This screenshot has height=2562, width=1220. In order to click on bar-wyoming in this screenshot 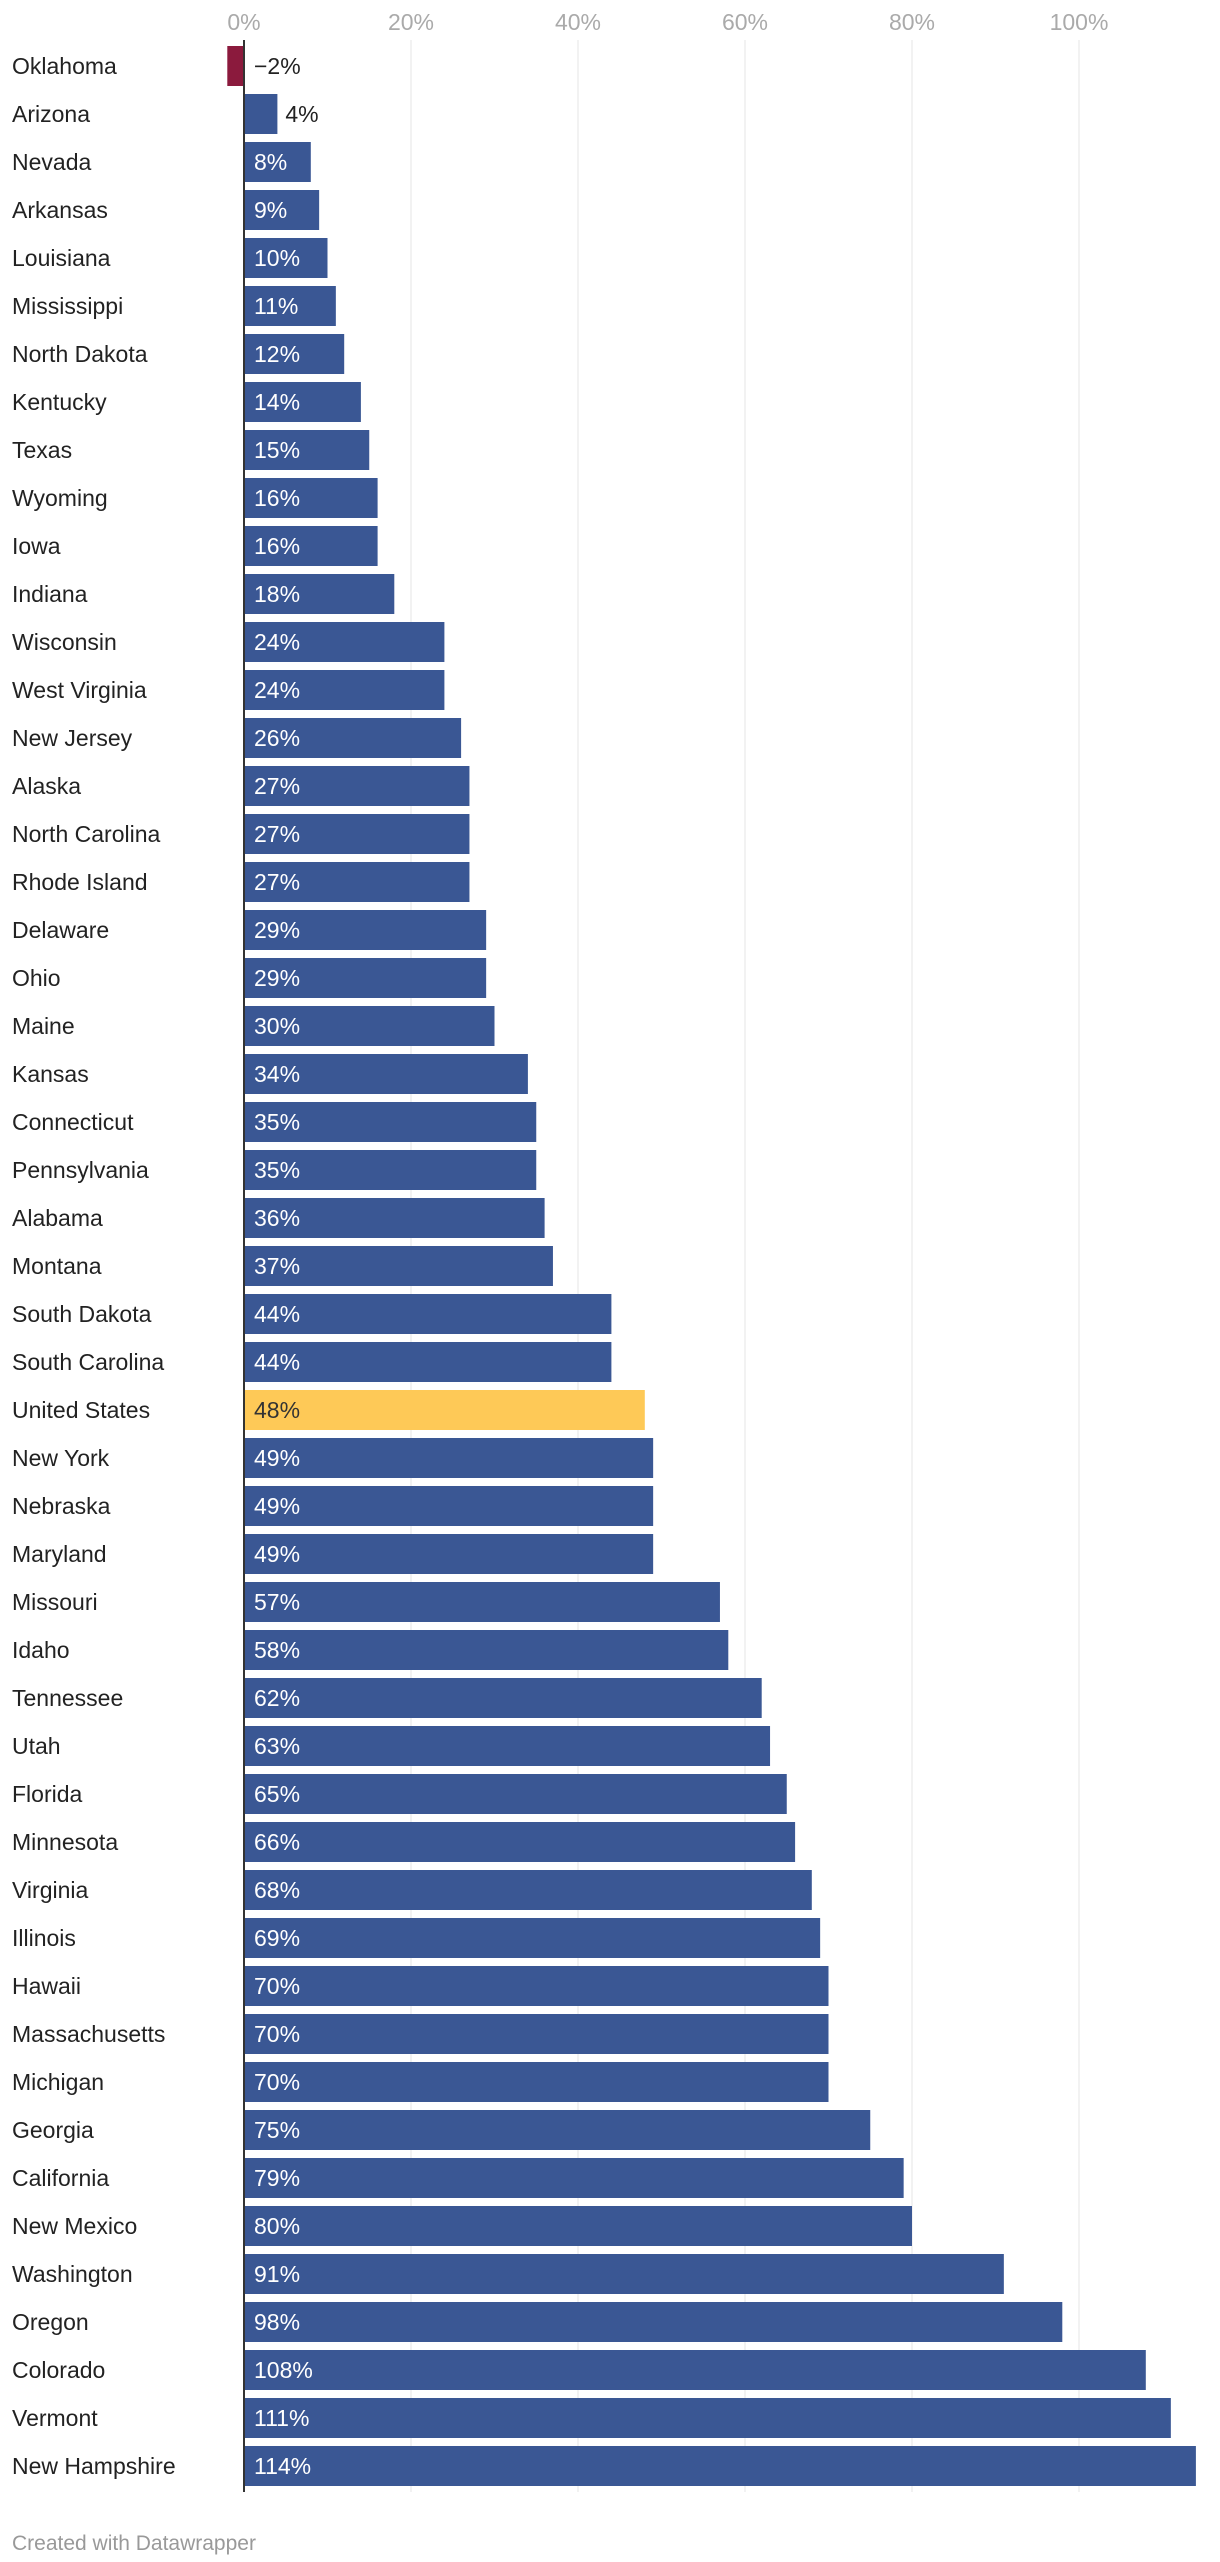, I will do `click(311, 498)`.